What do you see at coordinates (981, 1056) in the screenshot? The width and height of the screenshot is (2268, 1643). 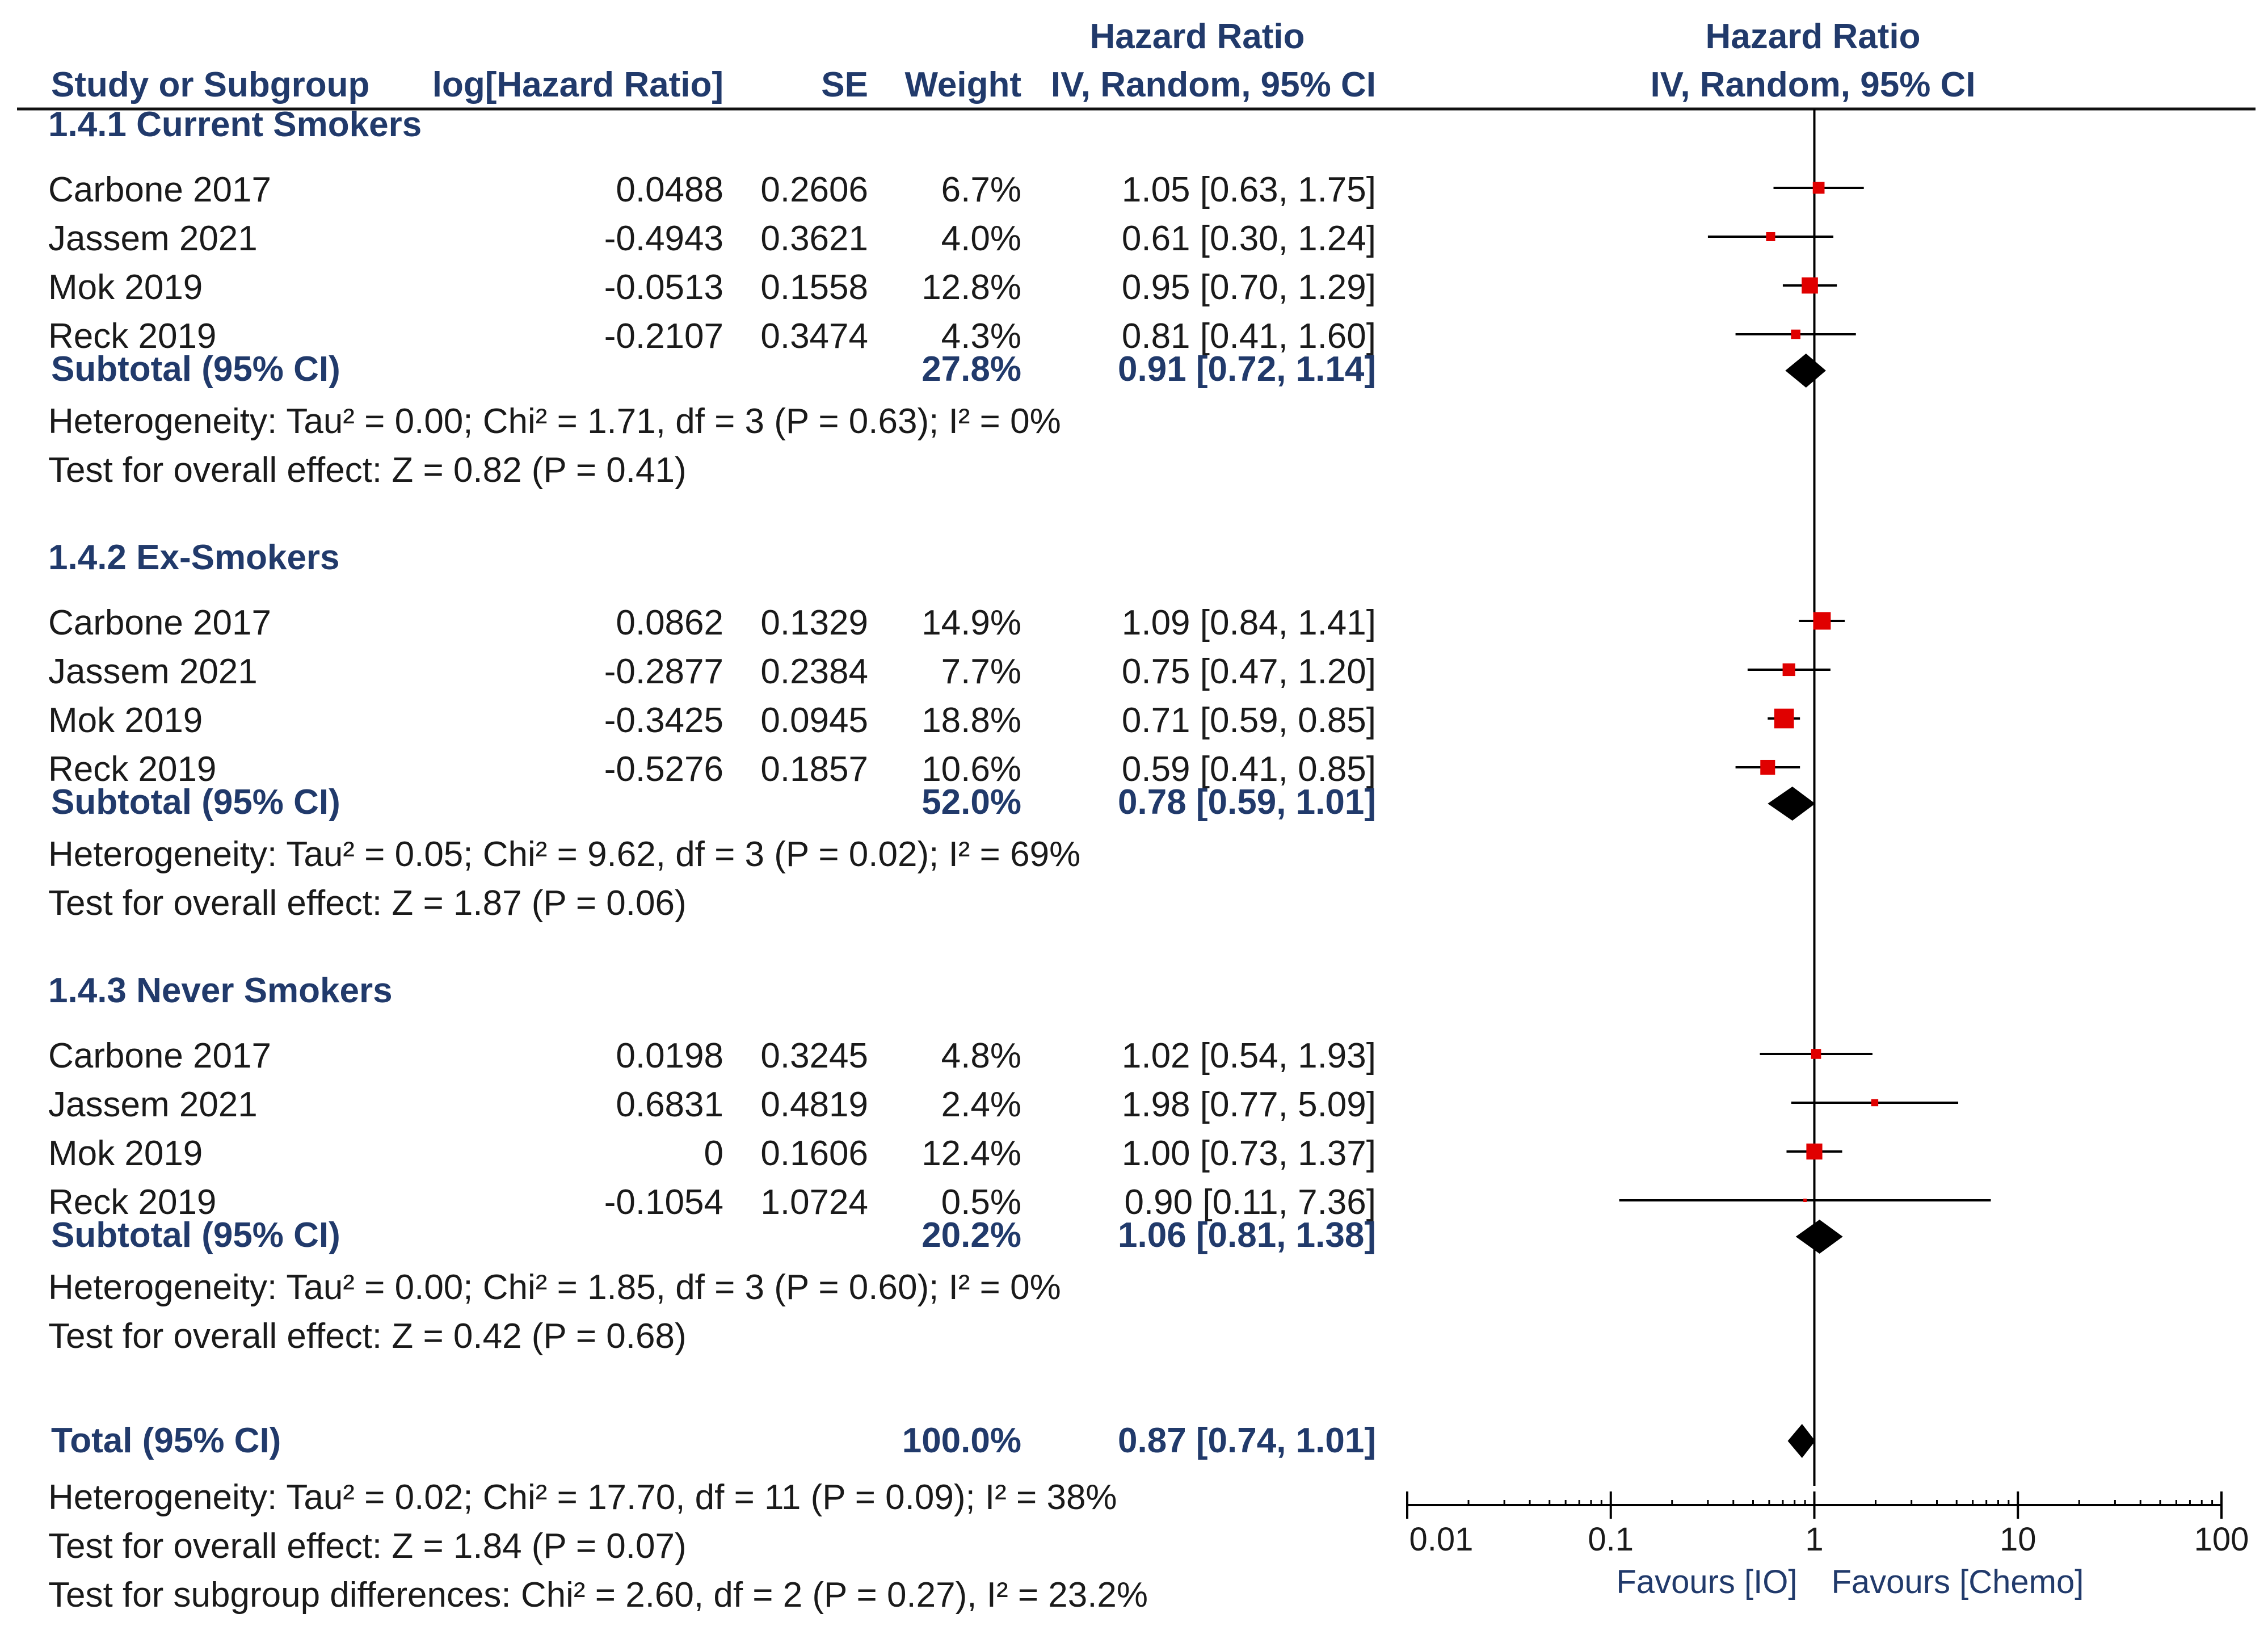 I see `study-weight: 4.8%` at bounding box center [981, 1056].